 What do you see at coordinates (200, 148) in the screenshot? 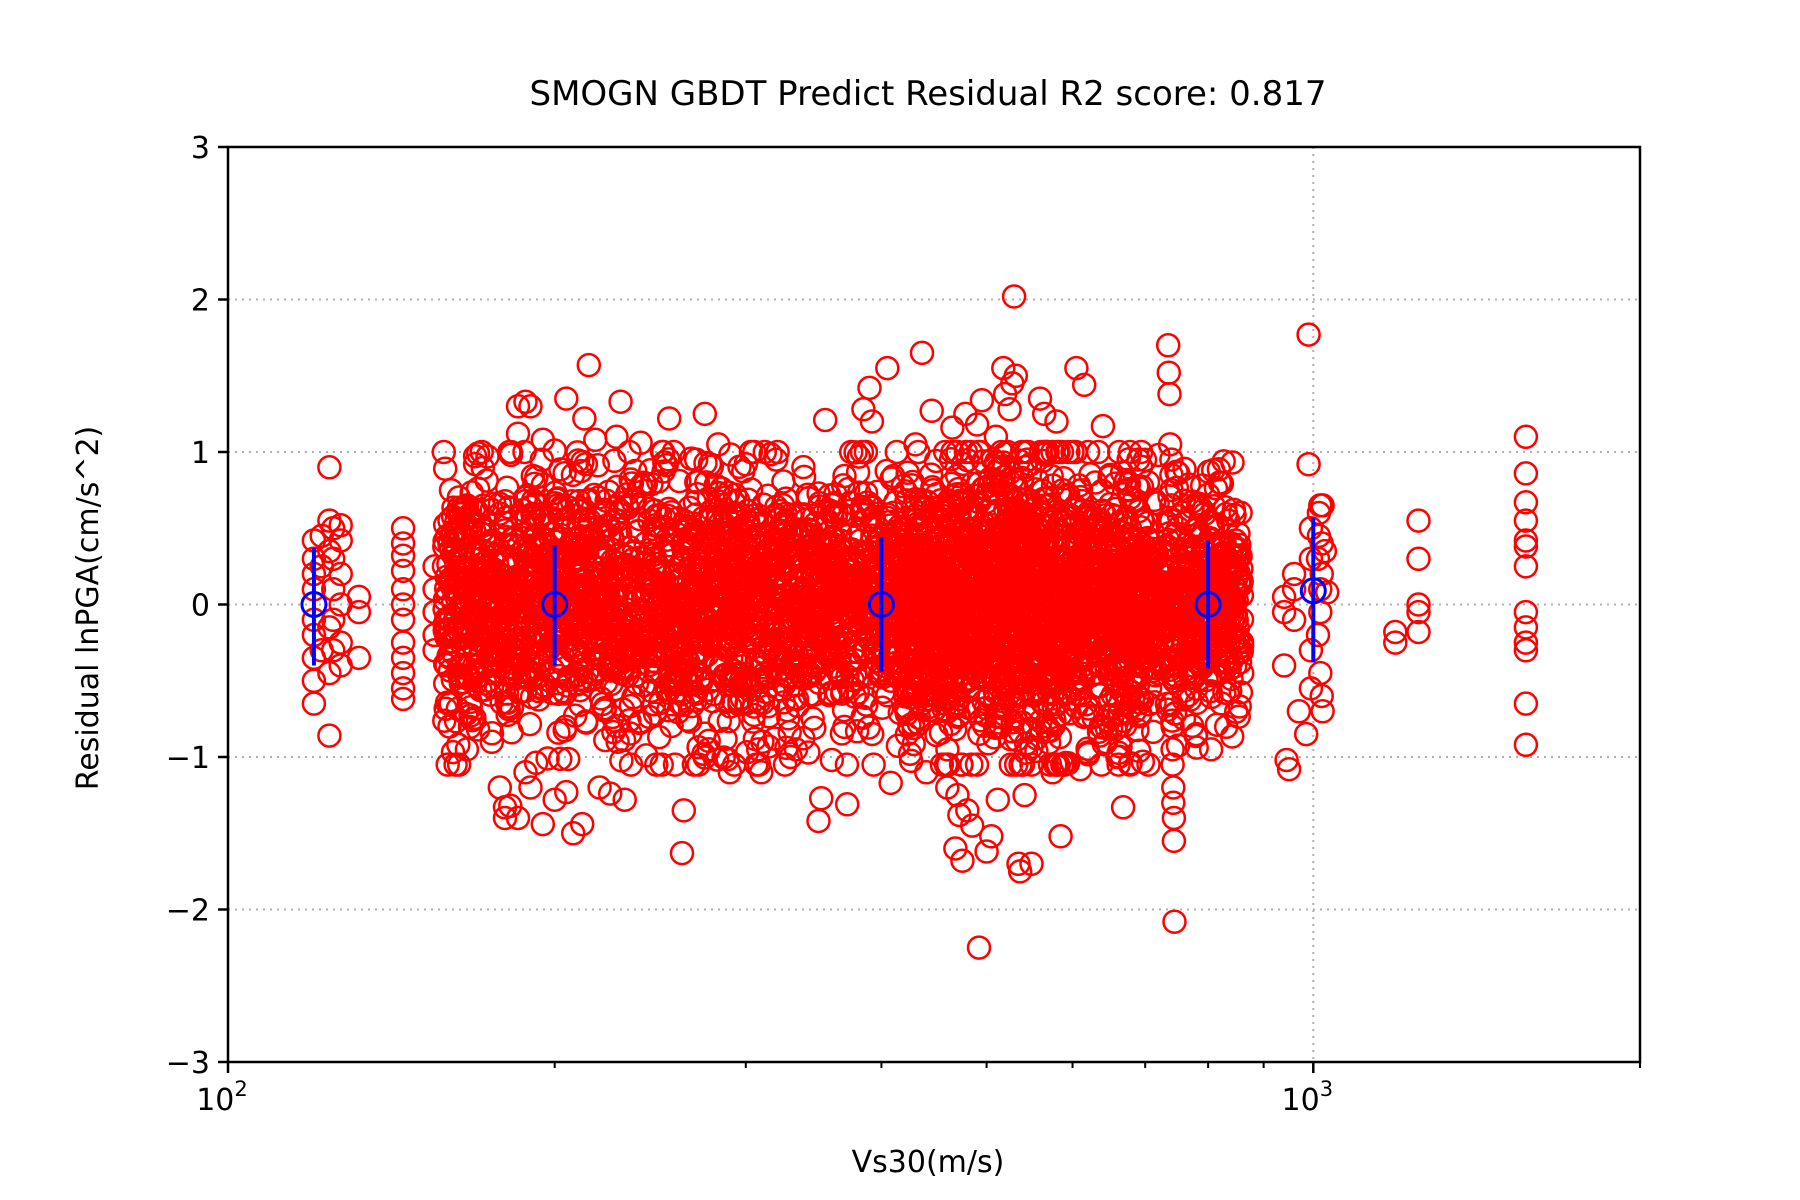
I see `y-tick-label: 3` at bounding box center [200, 148].